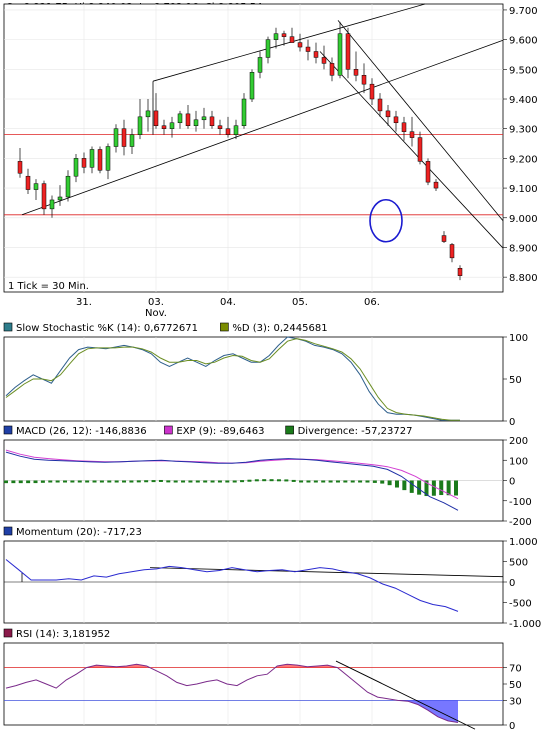  Describe the element at coordinates (523, 100) in the screenshot. I see `price-y-tick-label: 9.400` at that location.